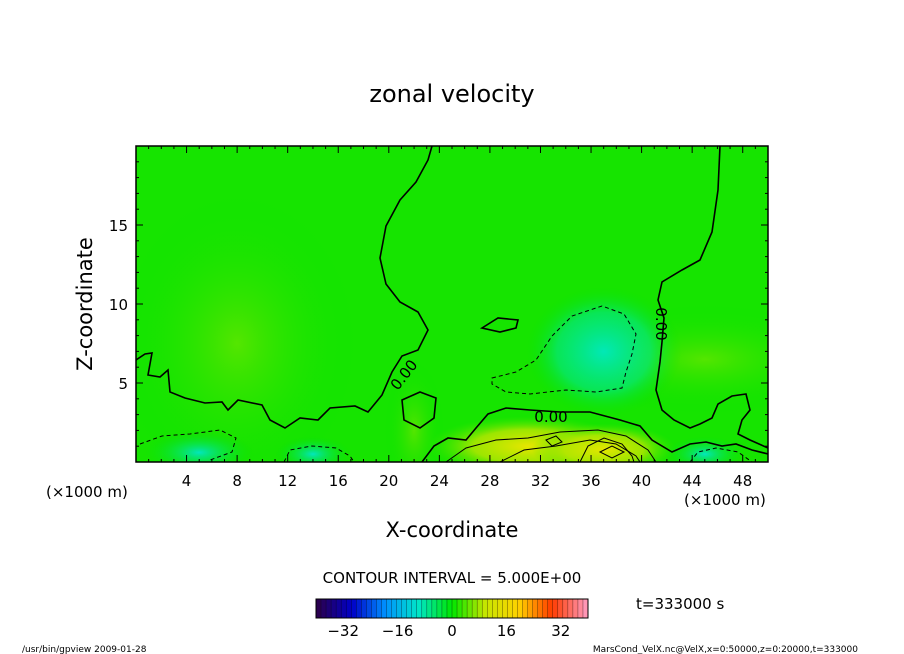 This screenshot has width=904, height=654. Describe the element at coordinates (451, 94) in the screenshot. I see `chart-title: zonal velocity` at that location.